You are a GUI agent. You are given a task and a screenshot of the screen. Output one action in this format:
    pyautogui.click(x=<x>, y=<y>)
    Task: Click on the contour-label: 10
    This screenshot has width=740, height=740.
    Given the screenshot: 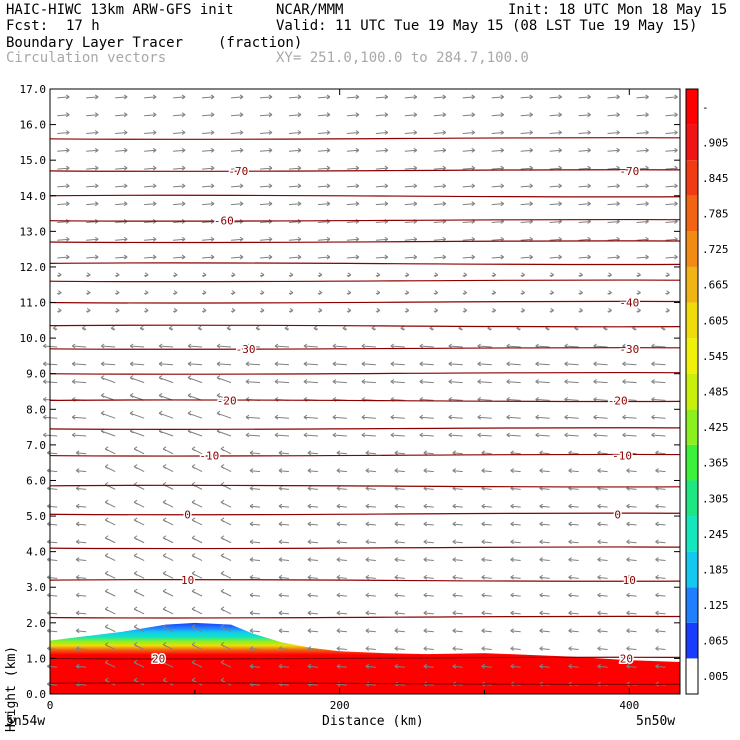 What is the action you would take?
    pyautogui.click(x=629, y=580)
    